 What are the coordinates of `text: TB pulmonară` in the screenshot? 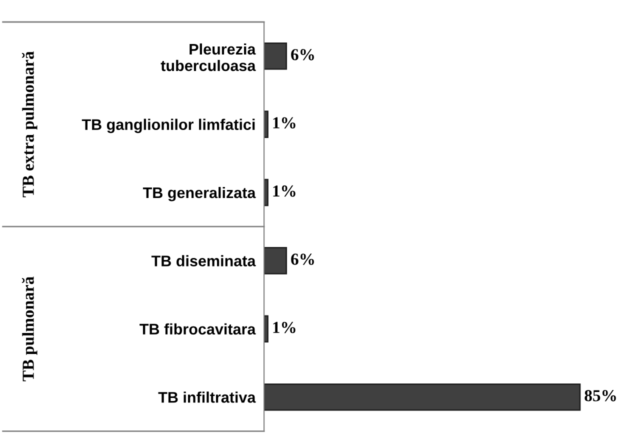 It's located at (30, 329).